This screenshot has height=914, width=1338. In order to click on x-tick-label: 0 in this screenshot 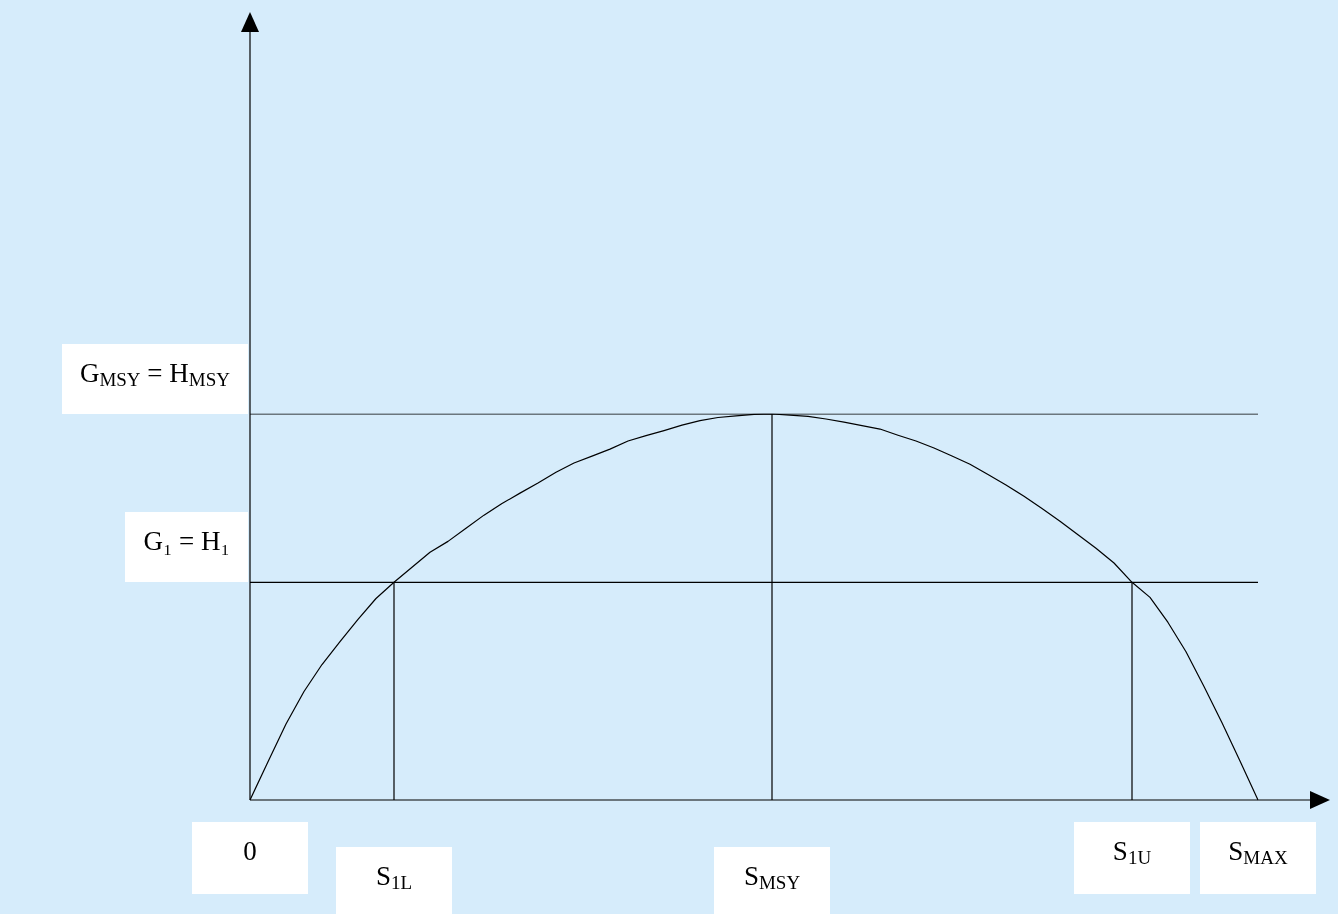, I will do `click(250, 858)`.